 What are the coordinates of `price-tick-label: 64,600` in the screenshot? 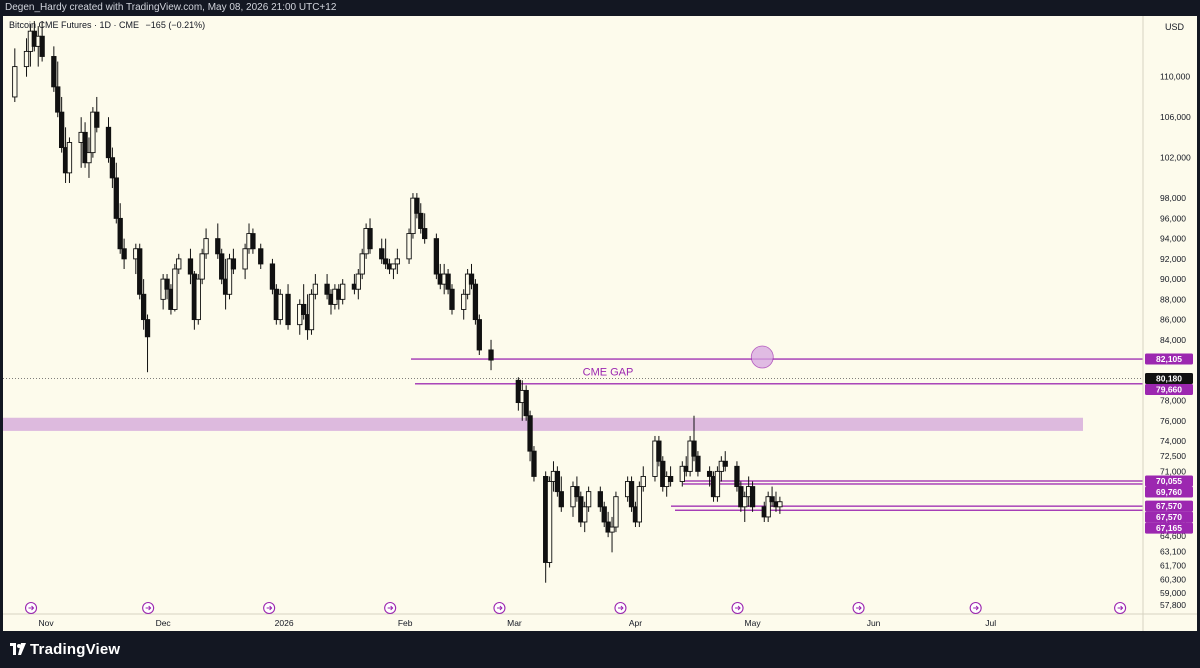 It's located at (1173, 536).